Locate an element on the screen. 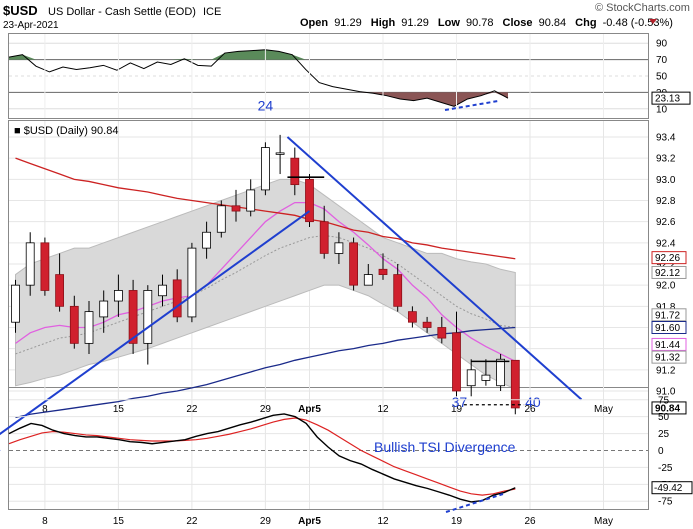 The width and height of the screenshot is (693, 529). tsi-x-label: 19 is located at coordinates (457, 521).